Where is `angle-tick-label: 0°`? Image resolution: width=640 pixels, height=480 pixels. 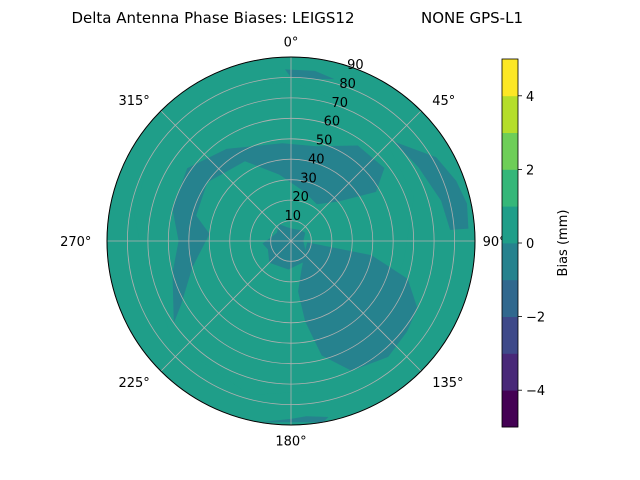
angle-tick-label: 0° is located at coordinates (291, 42).